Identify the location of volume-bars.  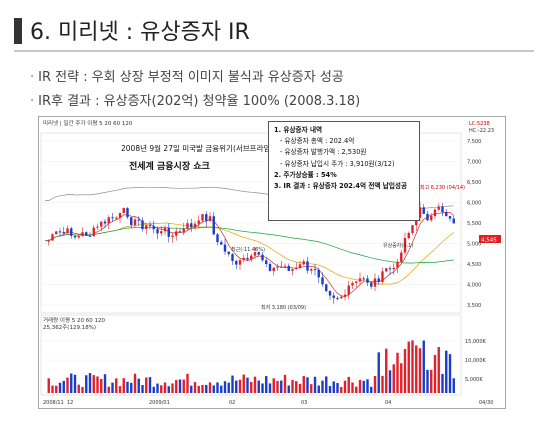
(251, 366).